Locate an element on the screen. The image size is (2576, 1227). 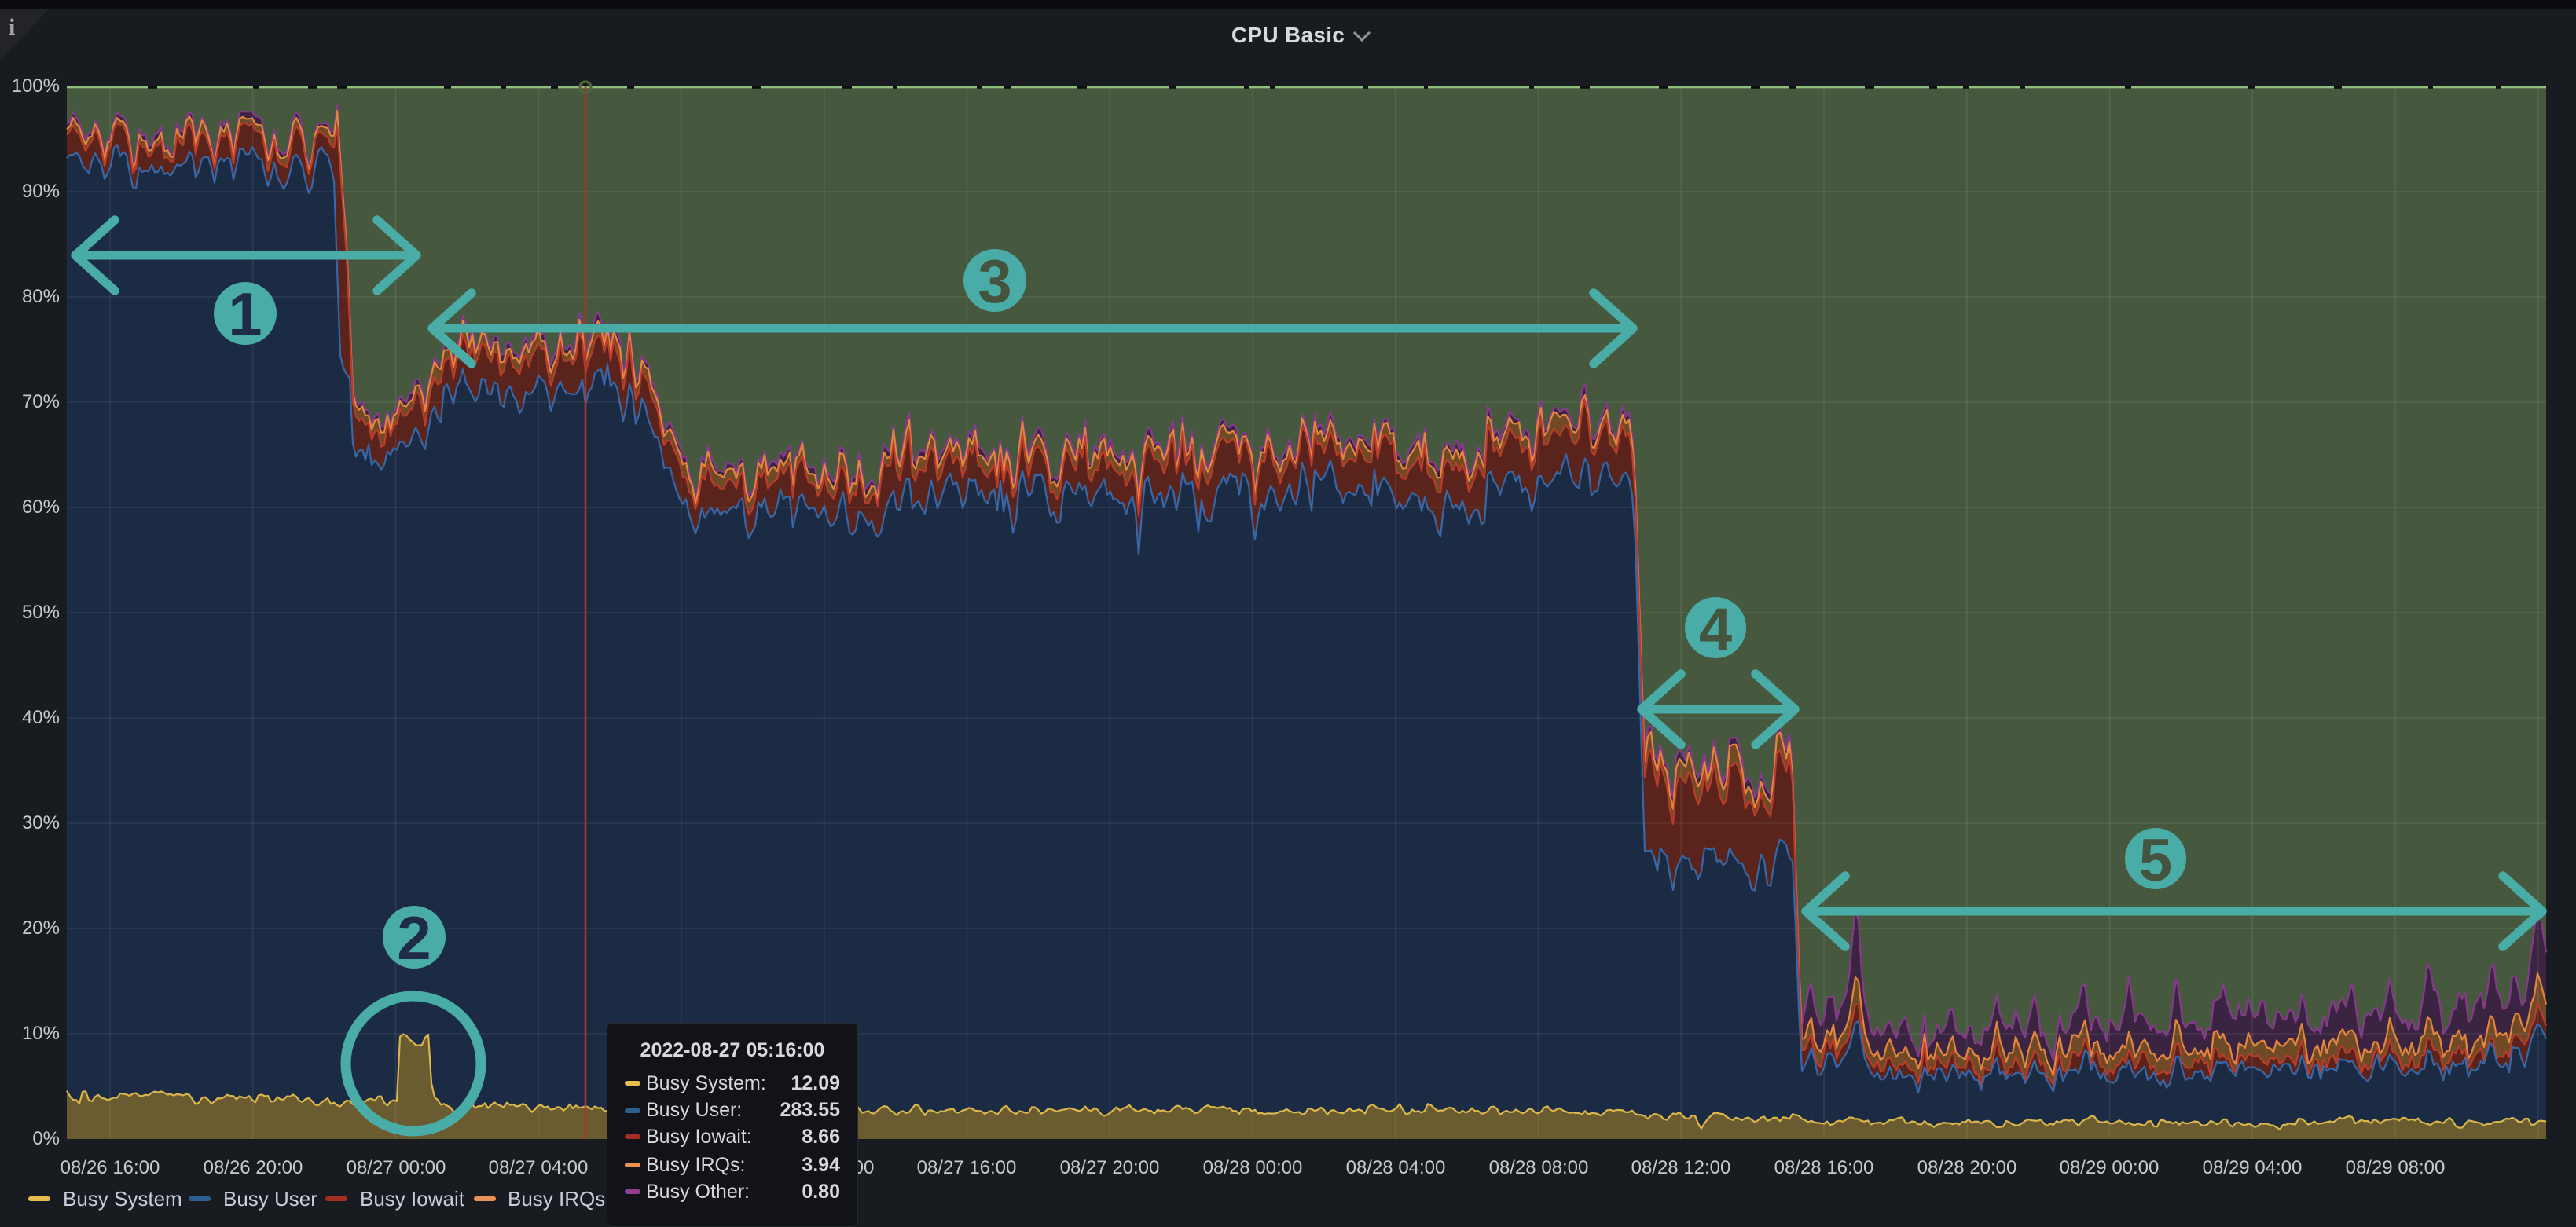
svg-text: 1 is located at coordinates (245, 314).